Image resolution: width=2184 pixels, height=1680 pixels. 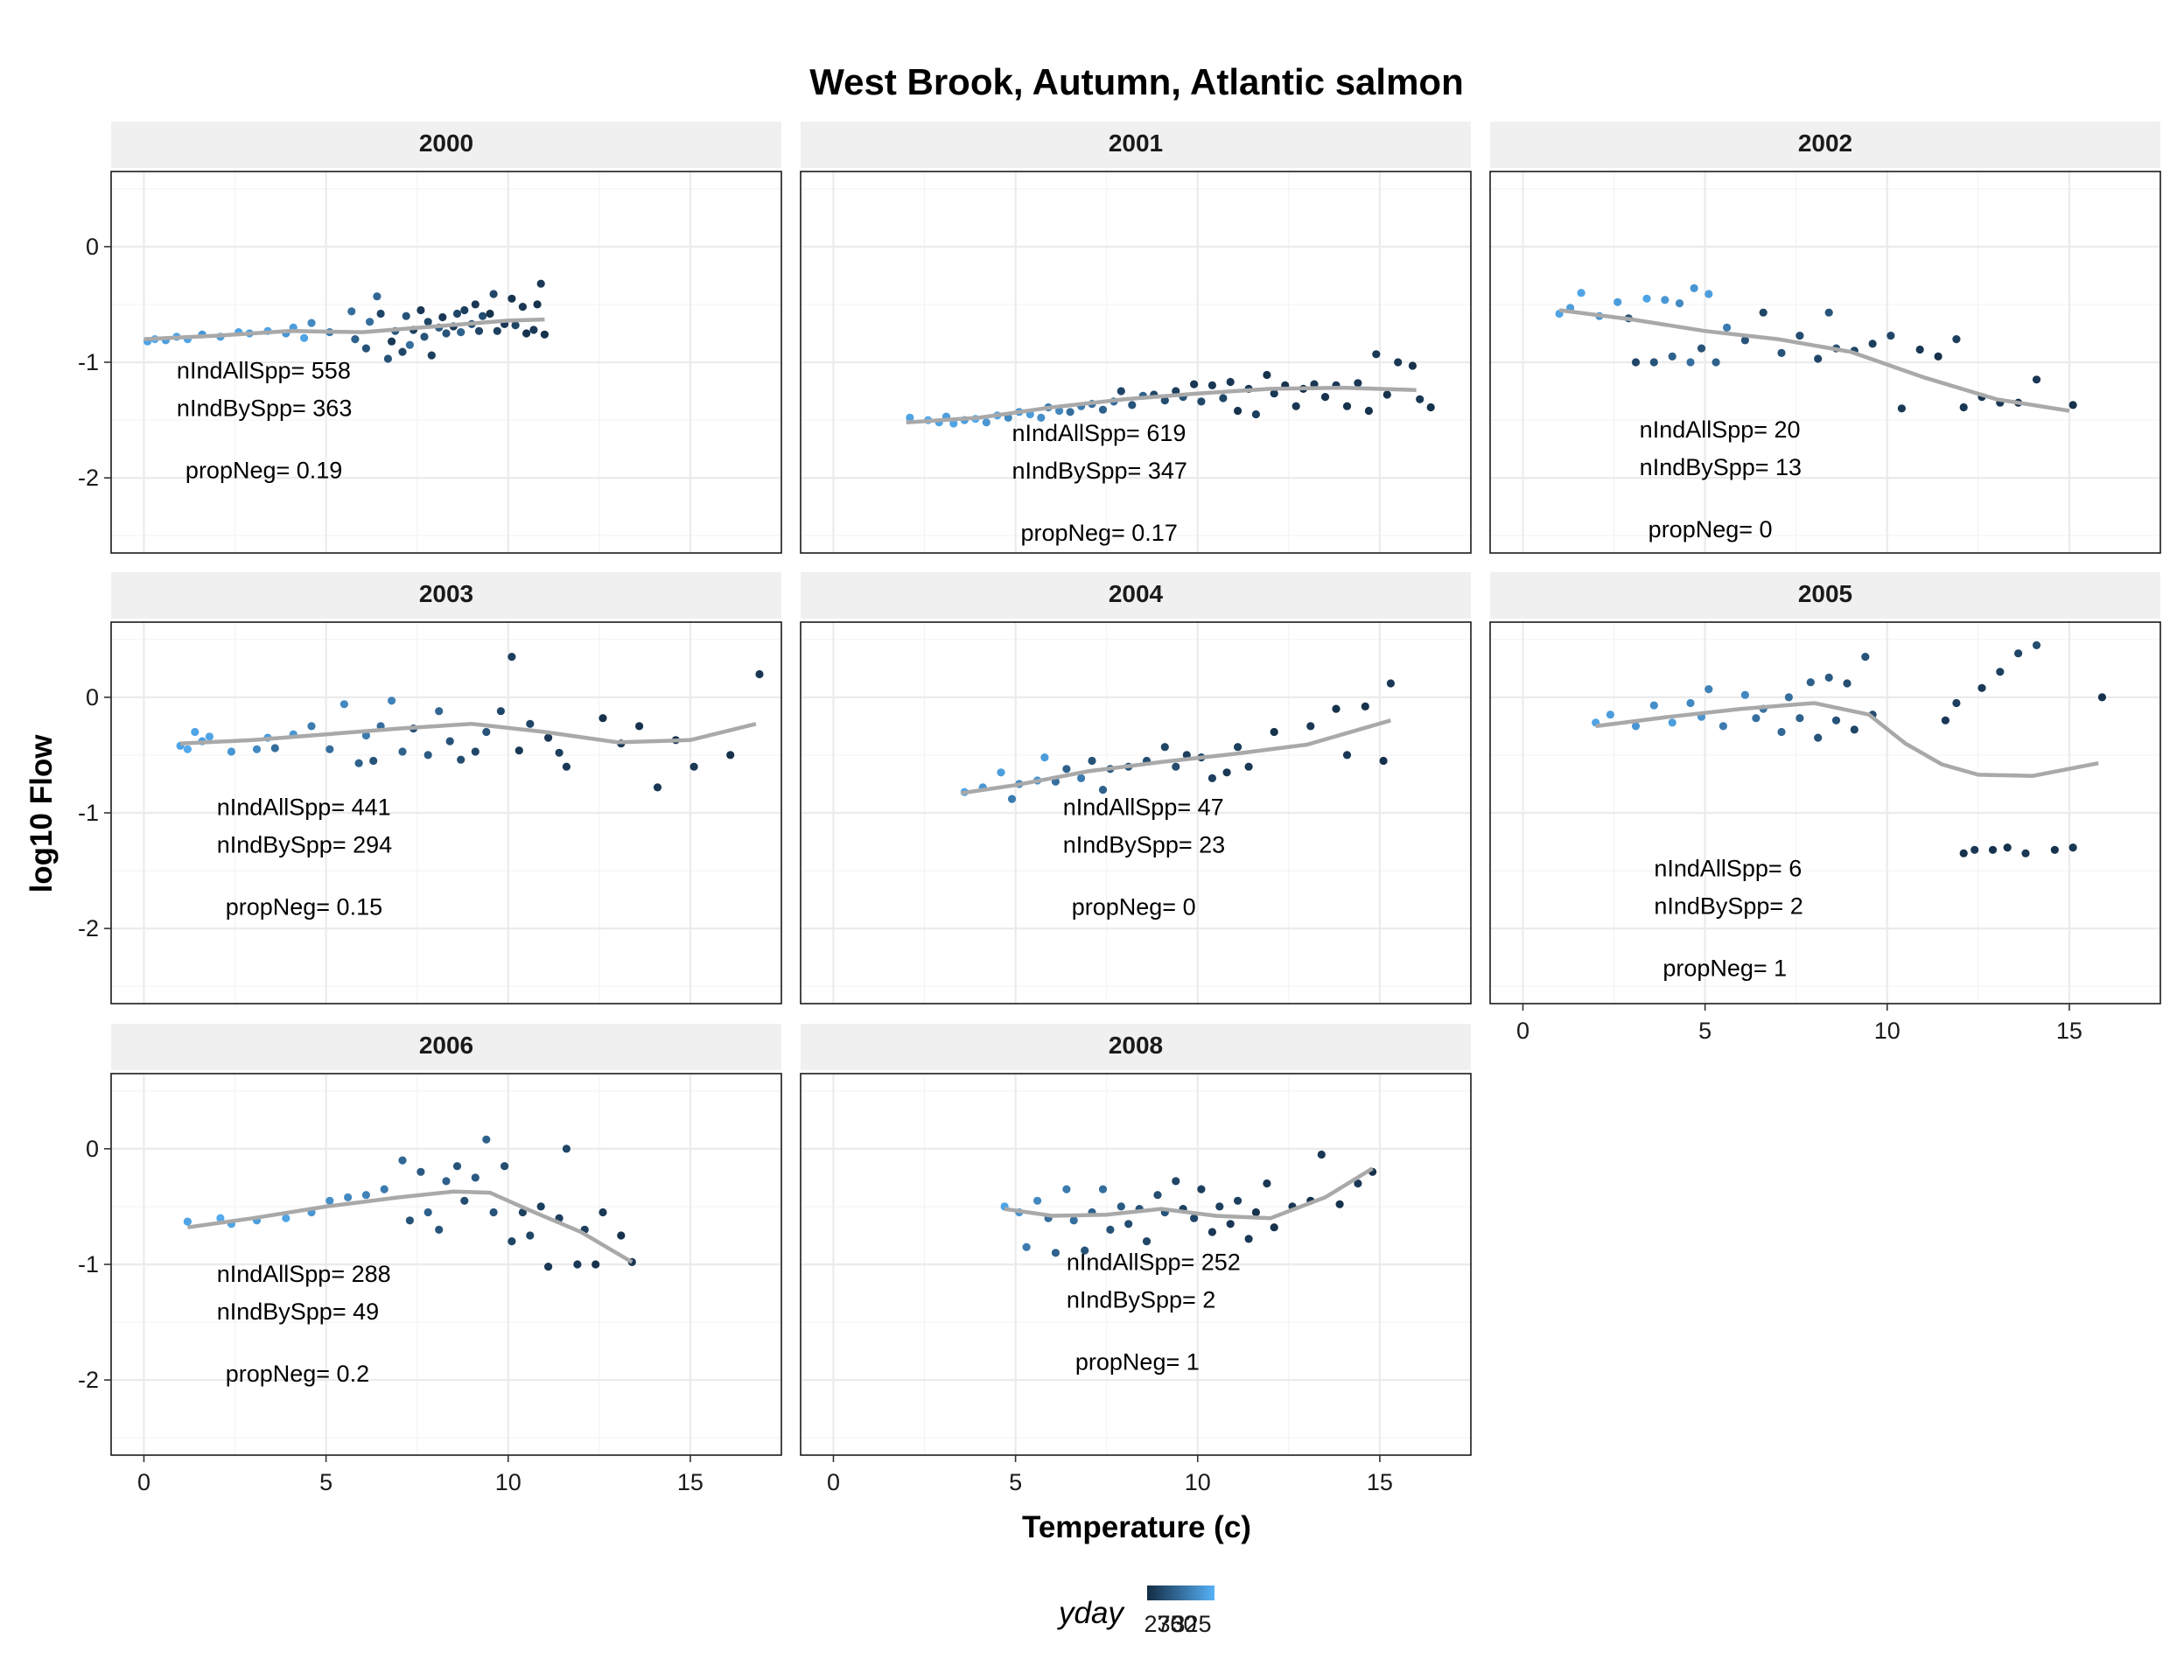 What do you see at coordinates (92, 1149) in the screenshot?
I see `y-tick-label: 0` at bounding box center [92, 1149].